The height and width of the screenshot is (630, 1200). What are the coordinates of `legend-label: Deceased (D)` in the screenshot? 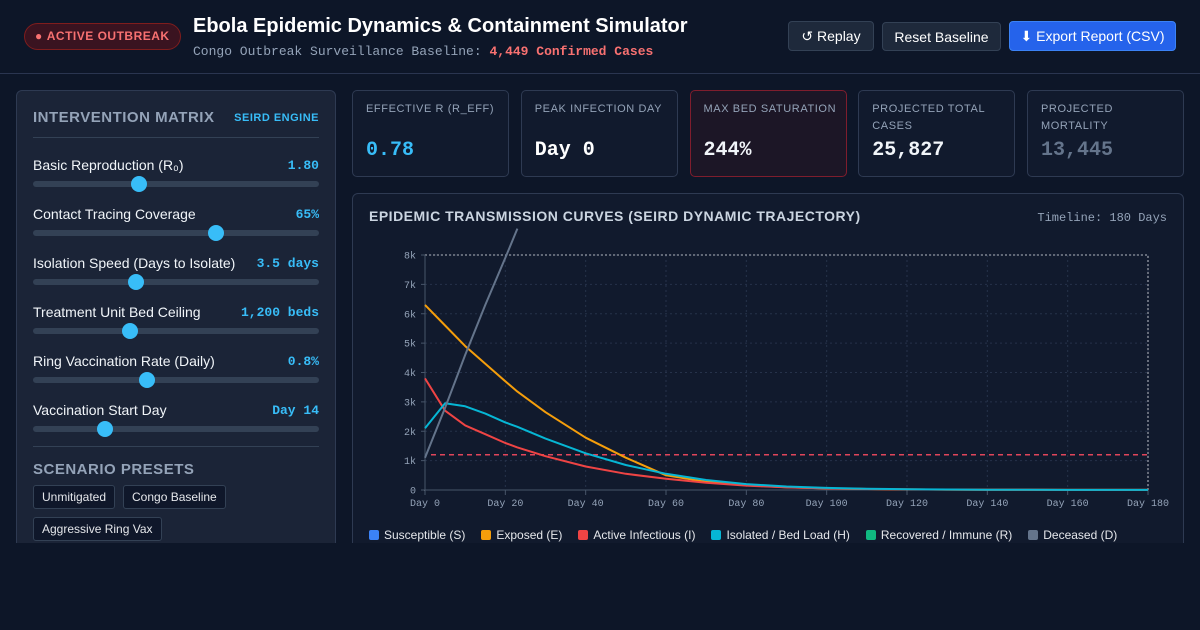 It's located at (1080, 535).